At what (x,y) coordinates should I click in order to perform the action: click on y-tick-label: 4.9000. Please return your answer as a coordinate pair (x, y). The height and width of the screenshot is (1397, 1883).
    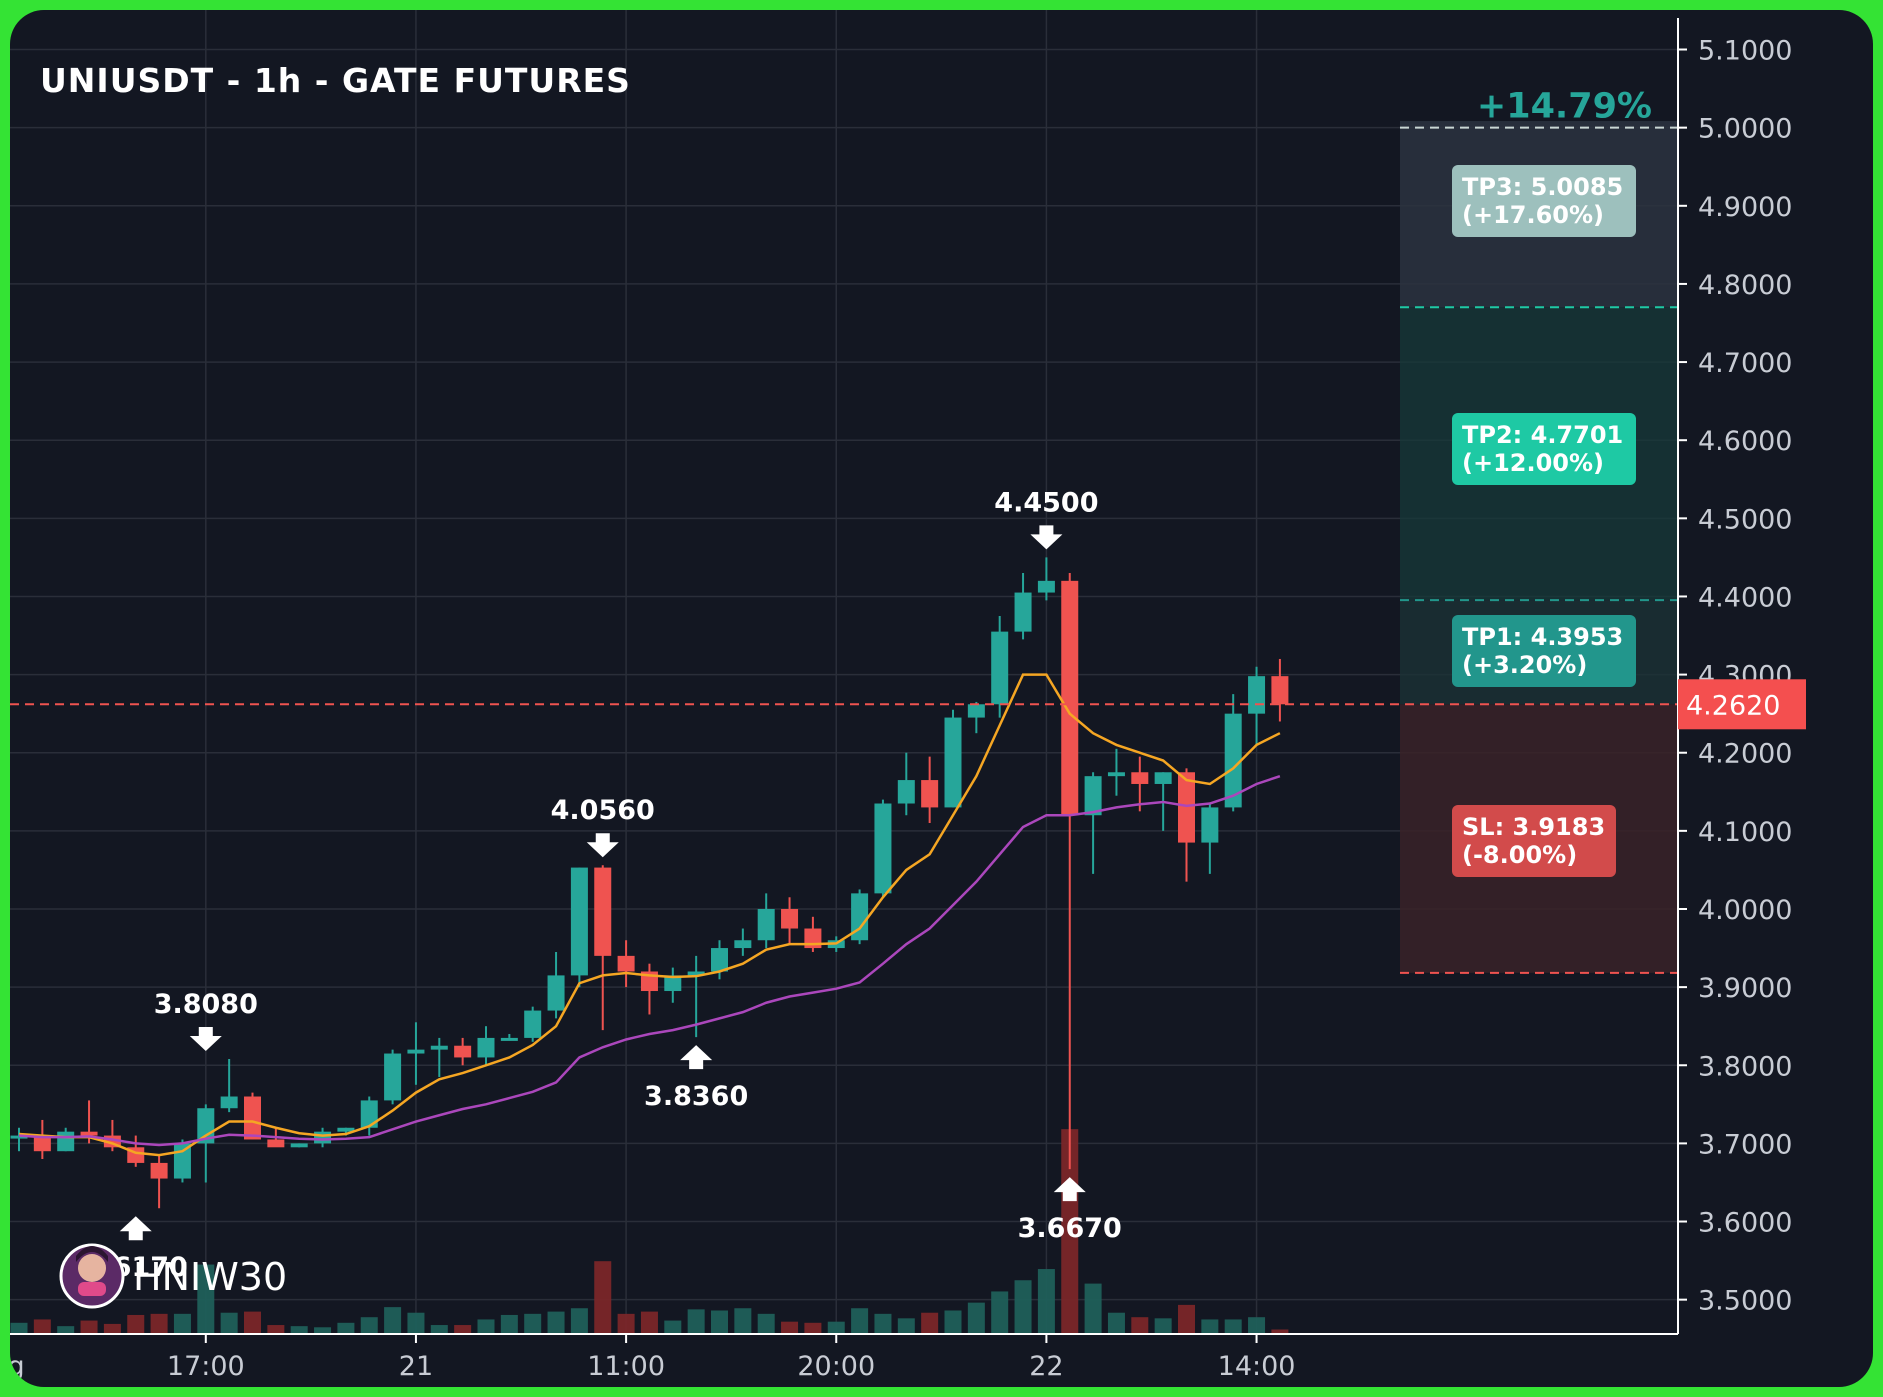
    Looking at the image, I should click on (1745, 207).